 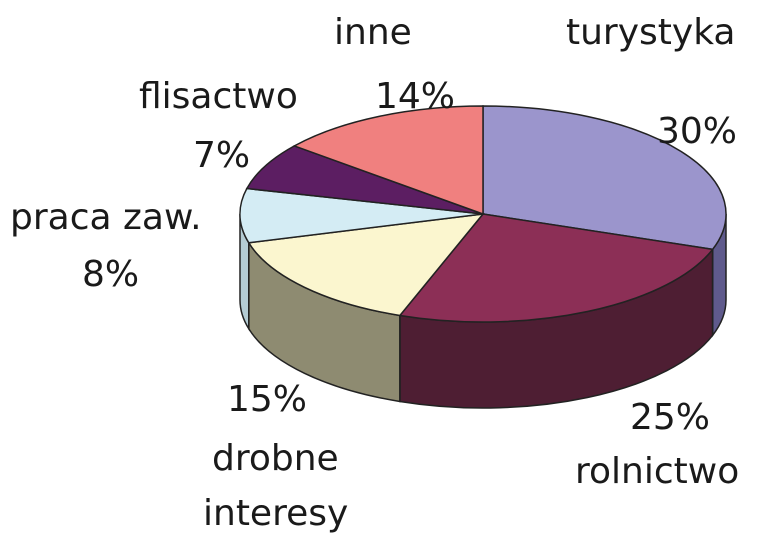 I want to click on label-turystyka: turystyka, so click(x=651, y=32).